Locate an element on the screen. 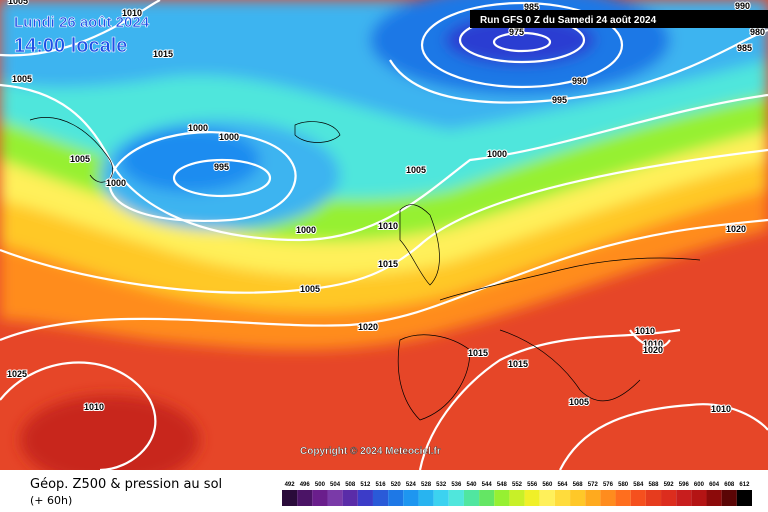 The image size is (768, 512). isobar-label: 975 is located at coordinates (516, 32).